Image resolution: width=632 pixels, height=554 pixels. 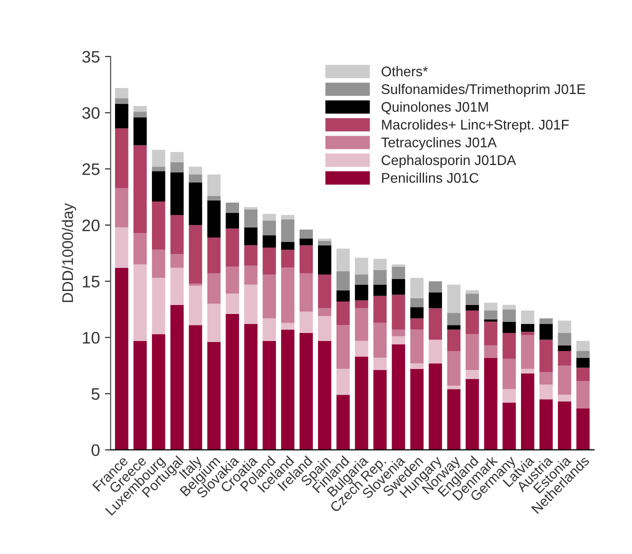 What do you see at coordinates (91, 225) in the screenshot?
I see `y-tick-label: 20` at bounding box center [91, 225].